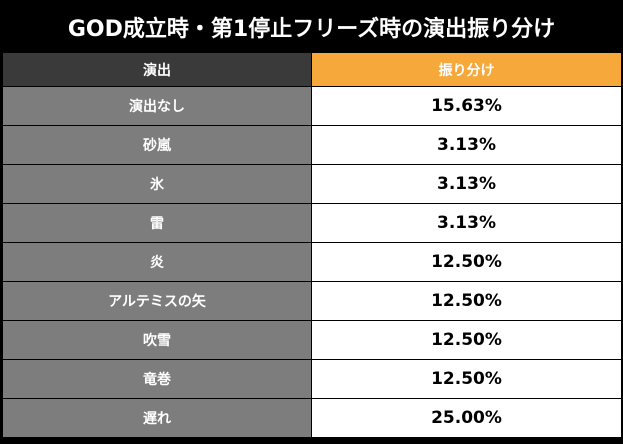 This screenshot has height=444, width=623. What do you see at coordinates (157, 145) in the screenshot?
I see `row-label: 砂嵐` at bounding box center [157, 145].